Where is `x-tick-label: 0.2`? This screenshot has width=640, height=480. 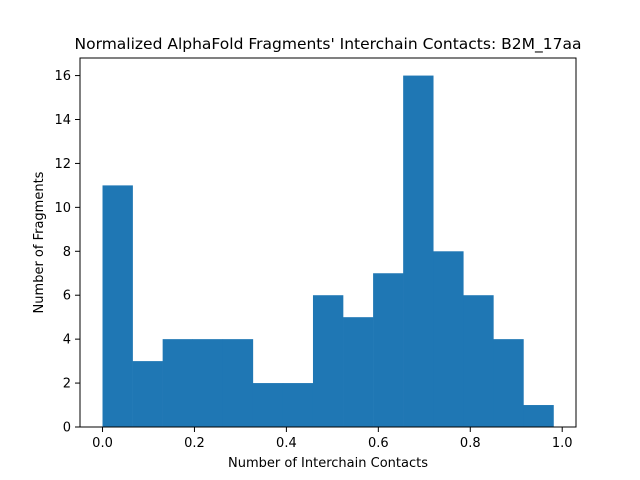 x-tick-label: 0.2 is located at coordinates (194, 443).